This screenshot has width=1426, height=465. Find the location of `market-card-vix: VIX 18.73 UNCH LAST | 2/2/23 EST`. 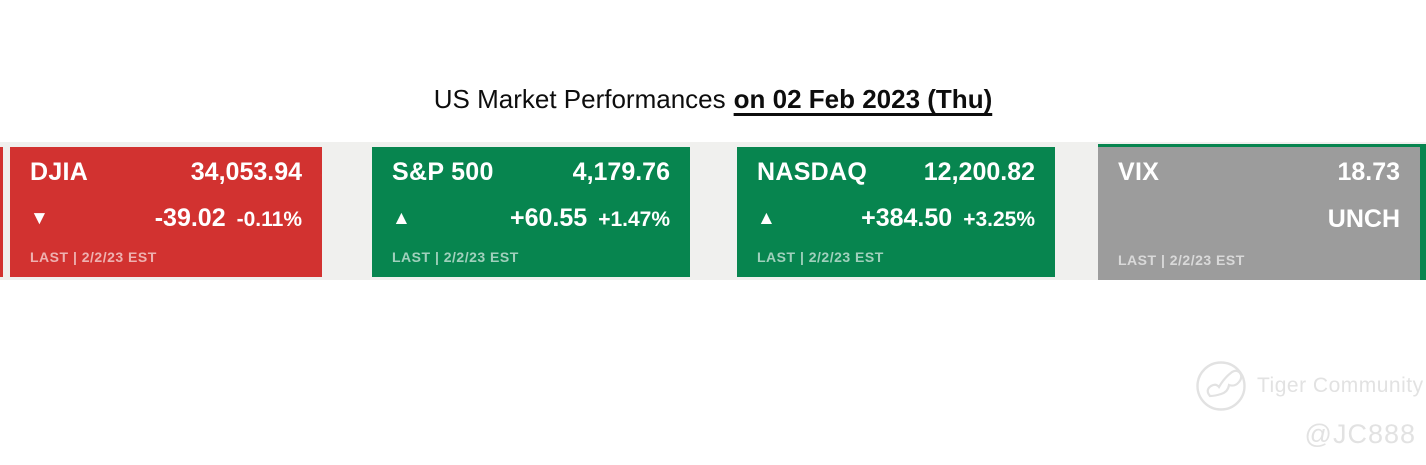

market-card-vix: VIX 18.73 UNCH LAST | 2/2/23 EST is located at coordinates (1259, 213).